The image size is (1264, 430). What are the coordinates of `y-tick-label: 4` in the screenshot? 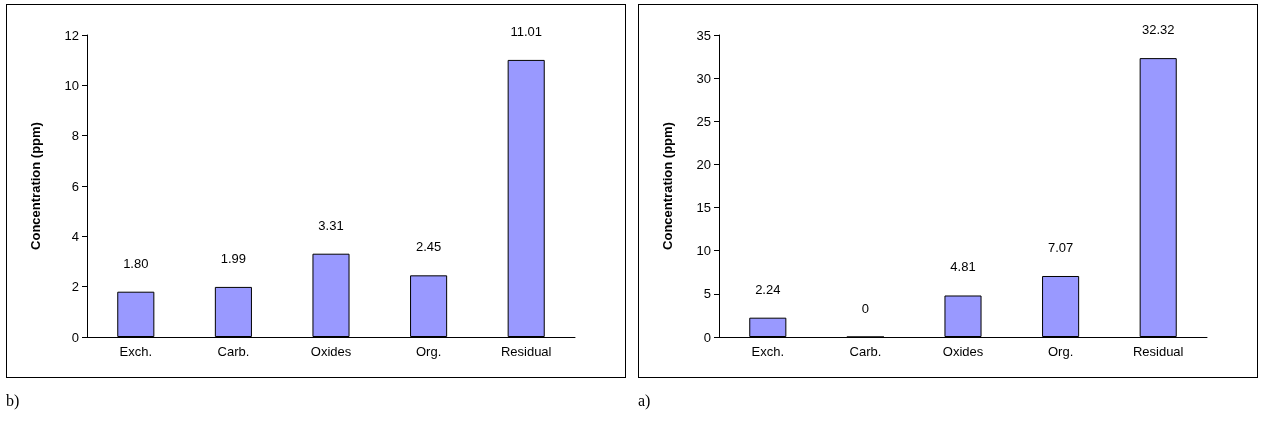 It's located at (75, 236).